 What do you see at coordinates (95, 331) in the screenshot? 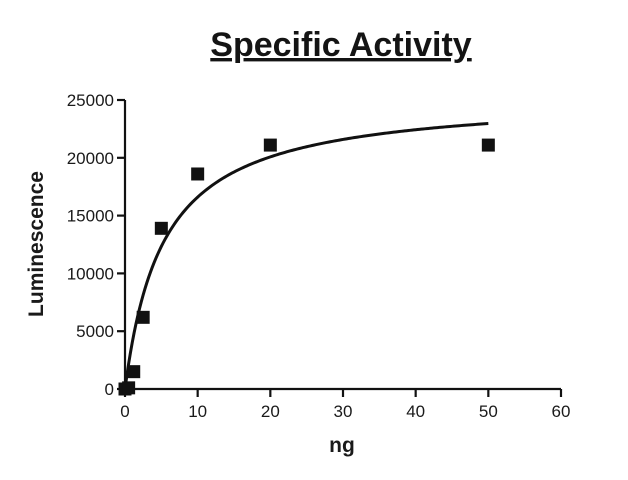
I see `y-tick-label: 5000` at bounding box center [95, 331].